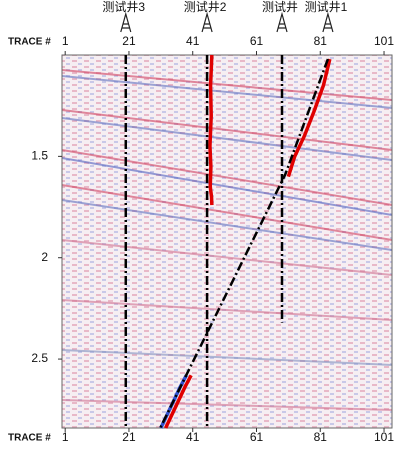  Describe the element at coordinates (326, 7) in the screenshot. I see `well-label: 测试井1` at that location.